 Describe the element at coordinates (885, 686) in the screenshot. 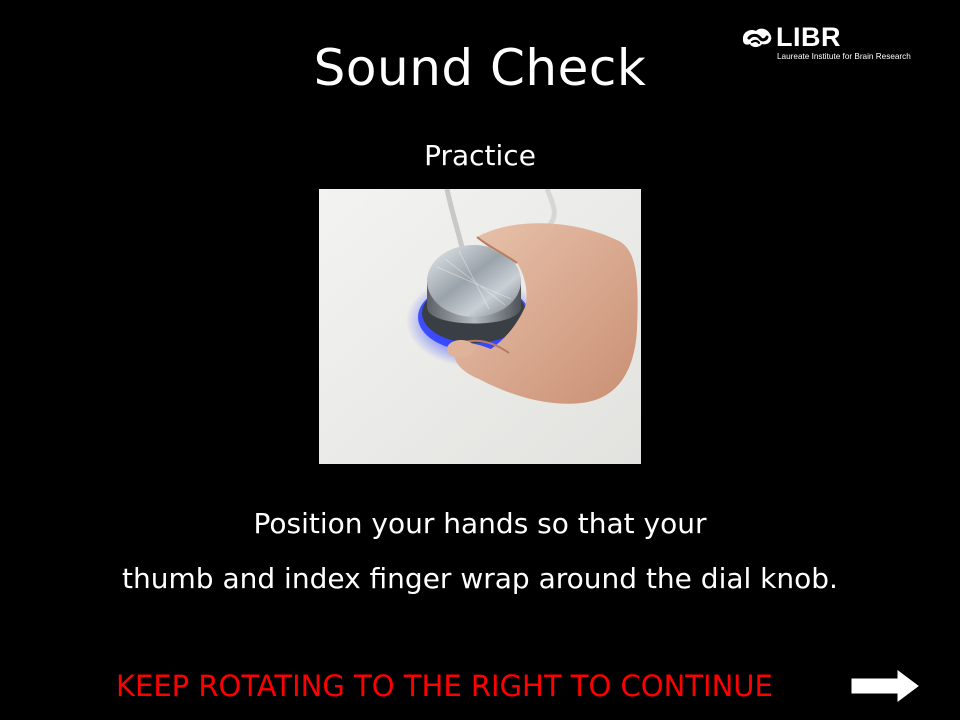

I see `right-arrow-icon` at that location.